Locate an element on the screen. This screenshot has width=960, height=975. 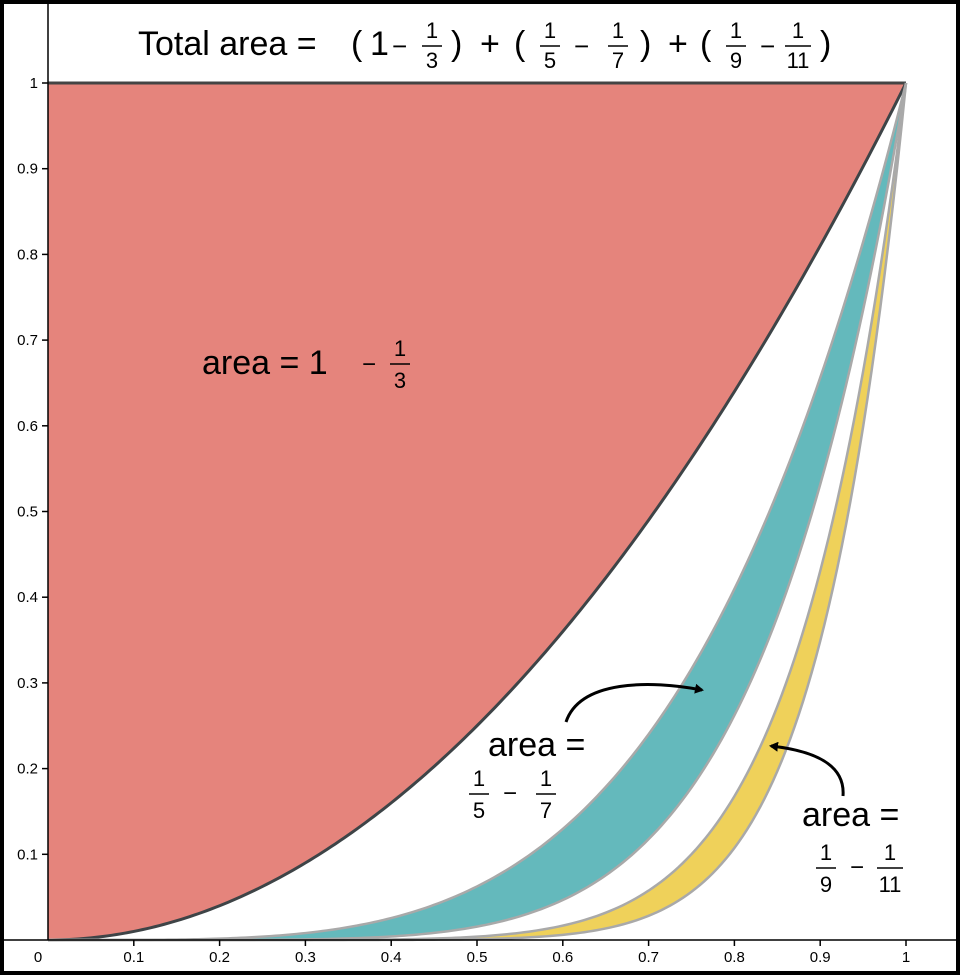
y-tick-label: 0.5 is located at coordinates (27, 512).